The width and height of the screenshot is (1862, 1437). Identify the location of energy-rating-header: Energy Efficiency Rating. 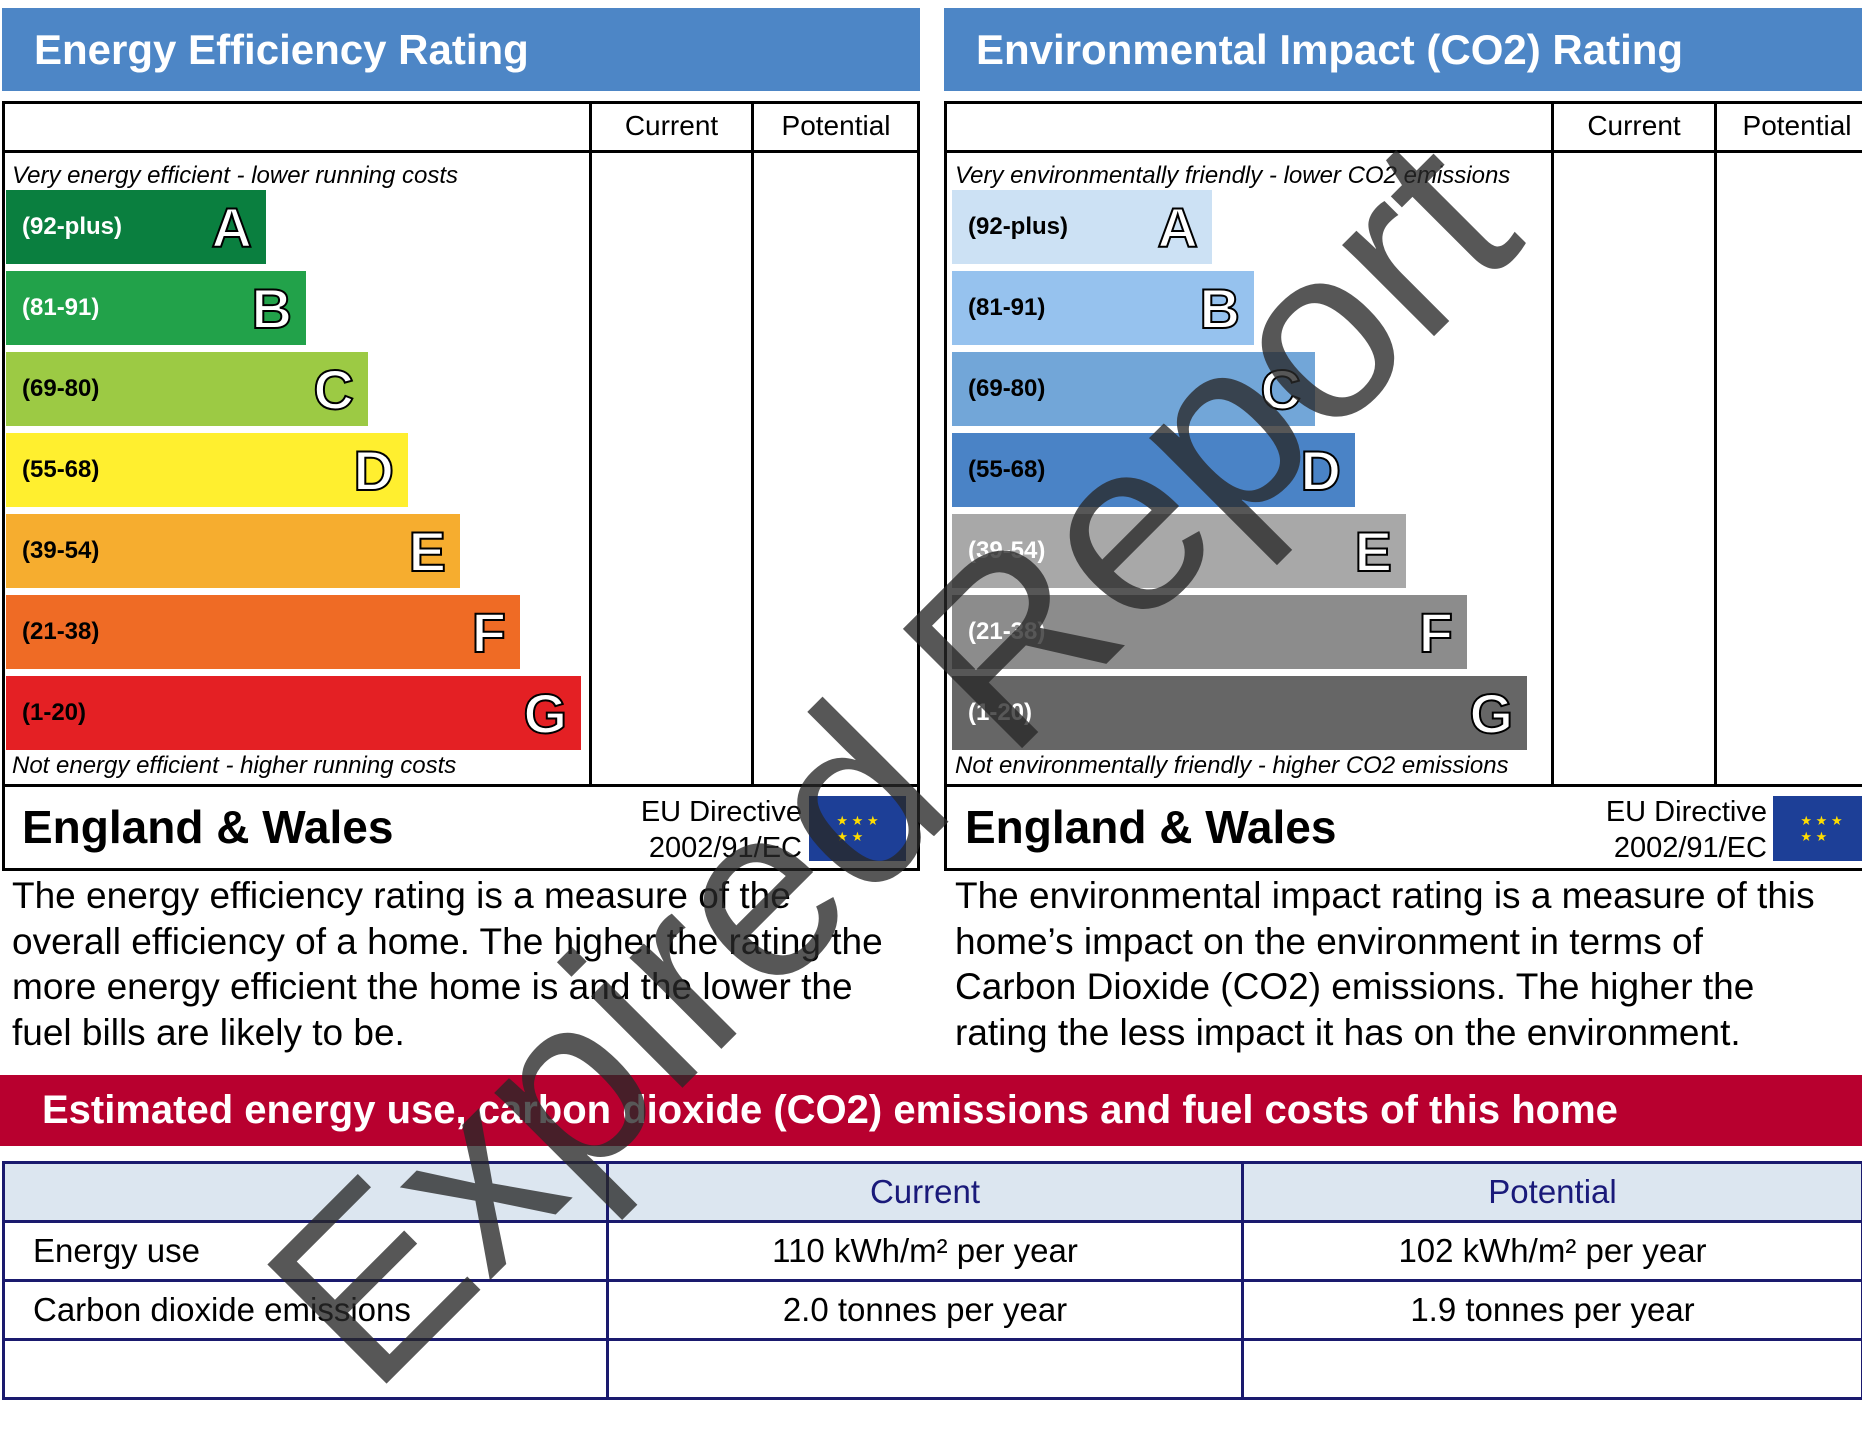
(461, 49).